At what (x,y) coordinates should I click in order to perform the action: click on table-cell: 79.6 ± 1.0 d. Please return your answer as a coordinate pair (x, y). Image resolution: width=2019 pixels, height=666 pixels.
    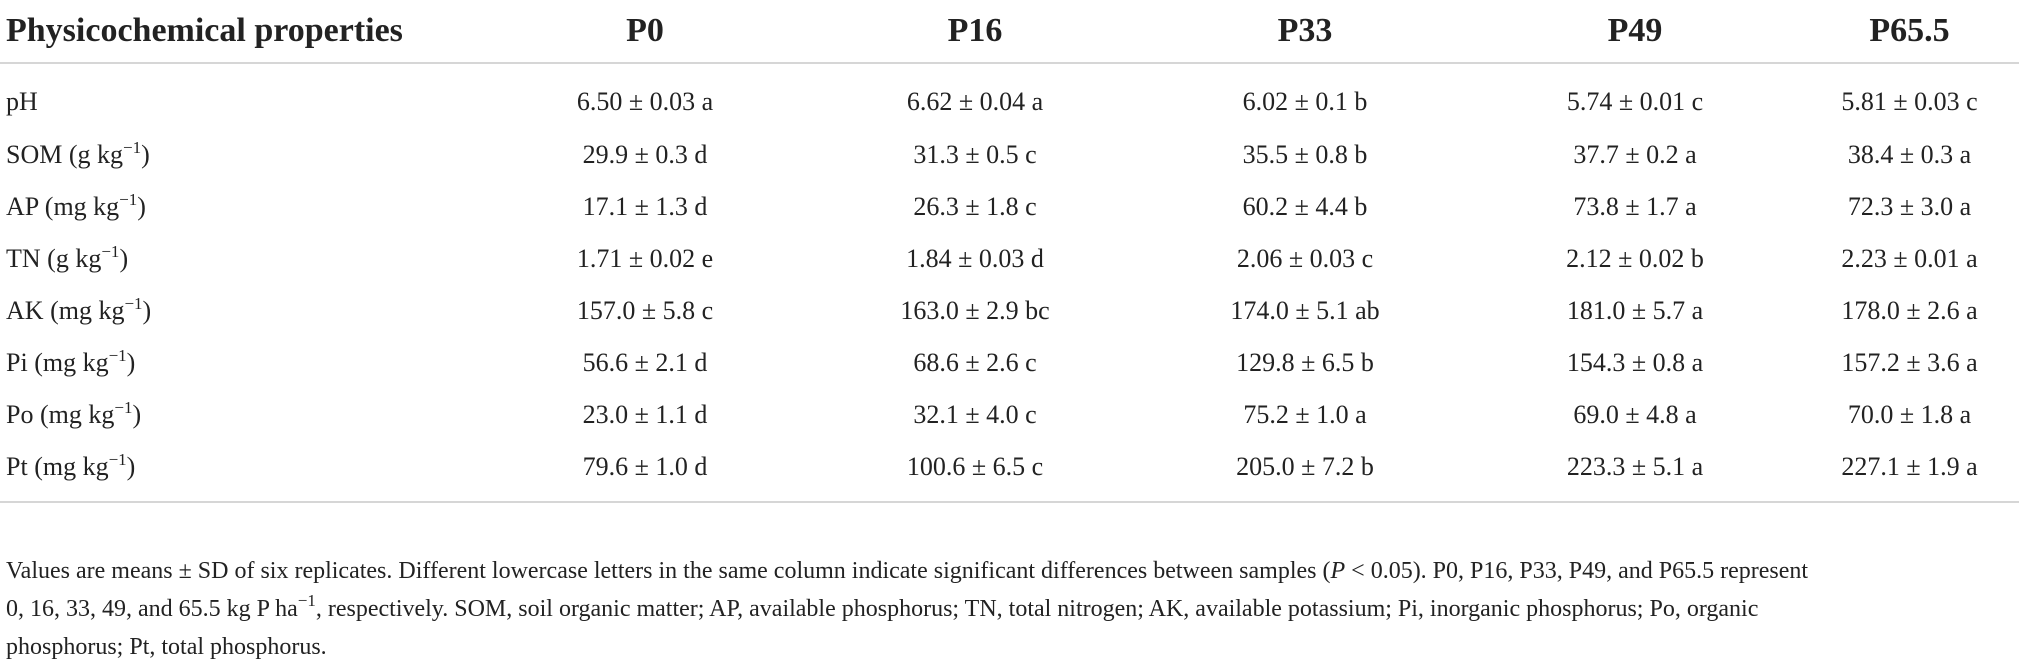
    Looking at the image, I should click on (645, 472).